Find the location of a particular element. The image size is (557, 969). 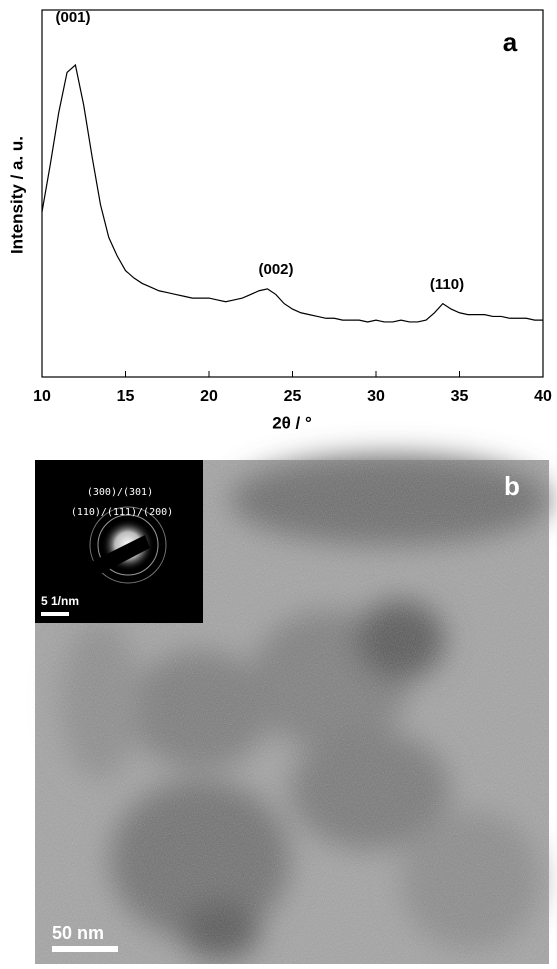

y-axis-label: Intensity / a. u. is located at coordinates (16, 195).